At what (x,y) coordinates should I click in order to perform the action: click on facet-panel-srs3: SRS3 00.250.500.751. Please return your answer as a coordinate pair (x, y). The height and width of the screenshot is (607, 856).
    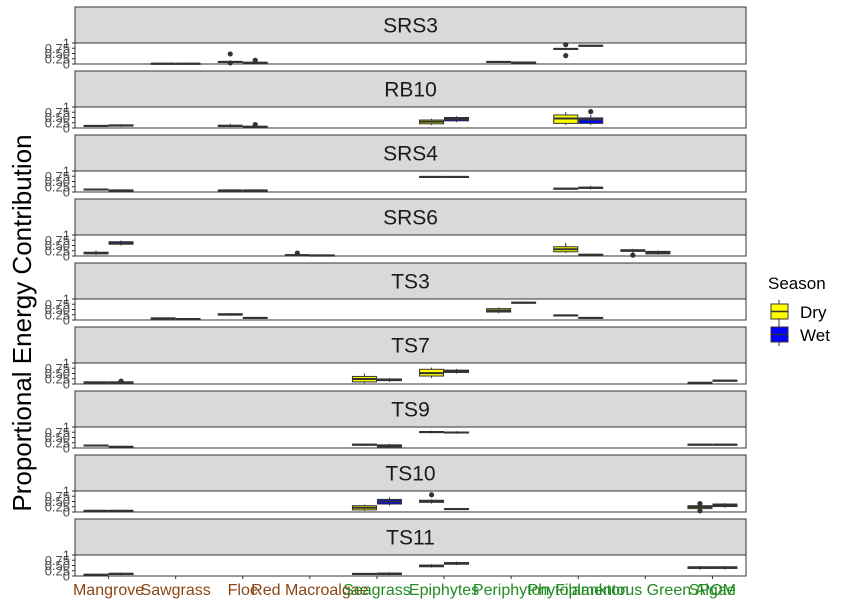
    Looking at the image, I should click on (396, 39).